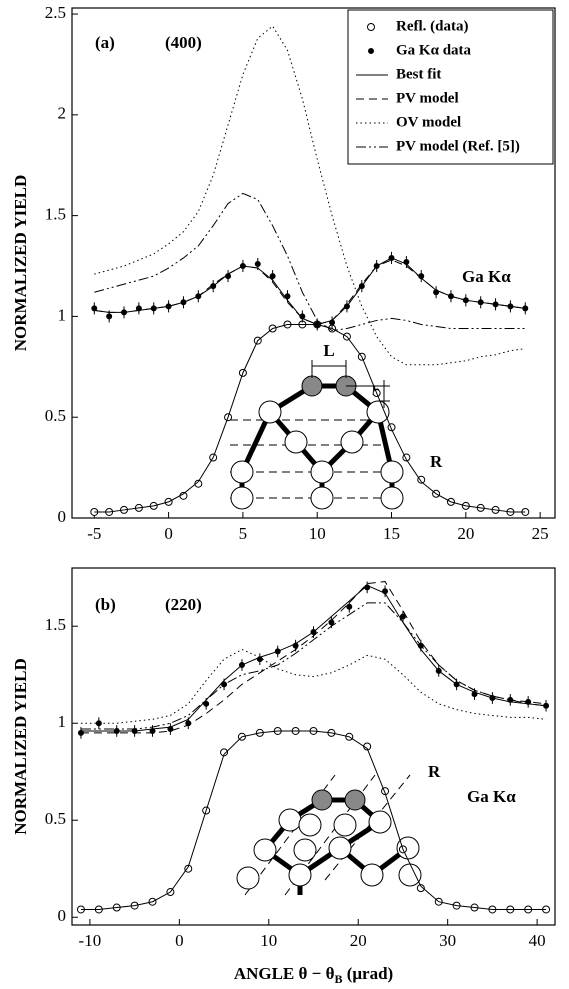 This screenshot has width=569, height=989. I want to click on legend-label: Best fit, so click(418, 74).